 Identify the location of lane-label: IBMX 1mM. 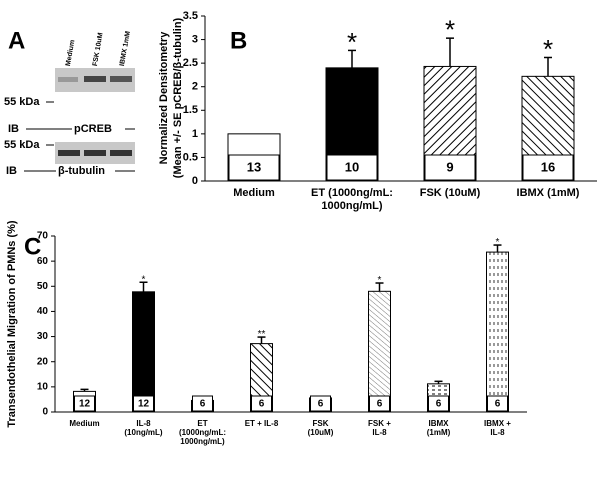
(125, 48).